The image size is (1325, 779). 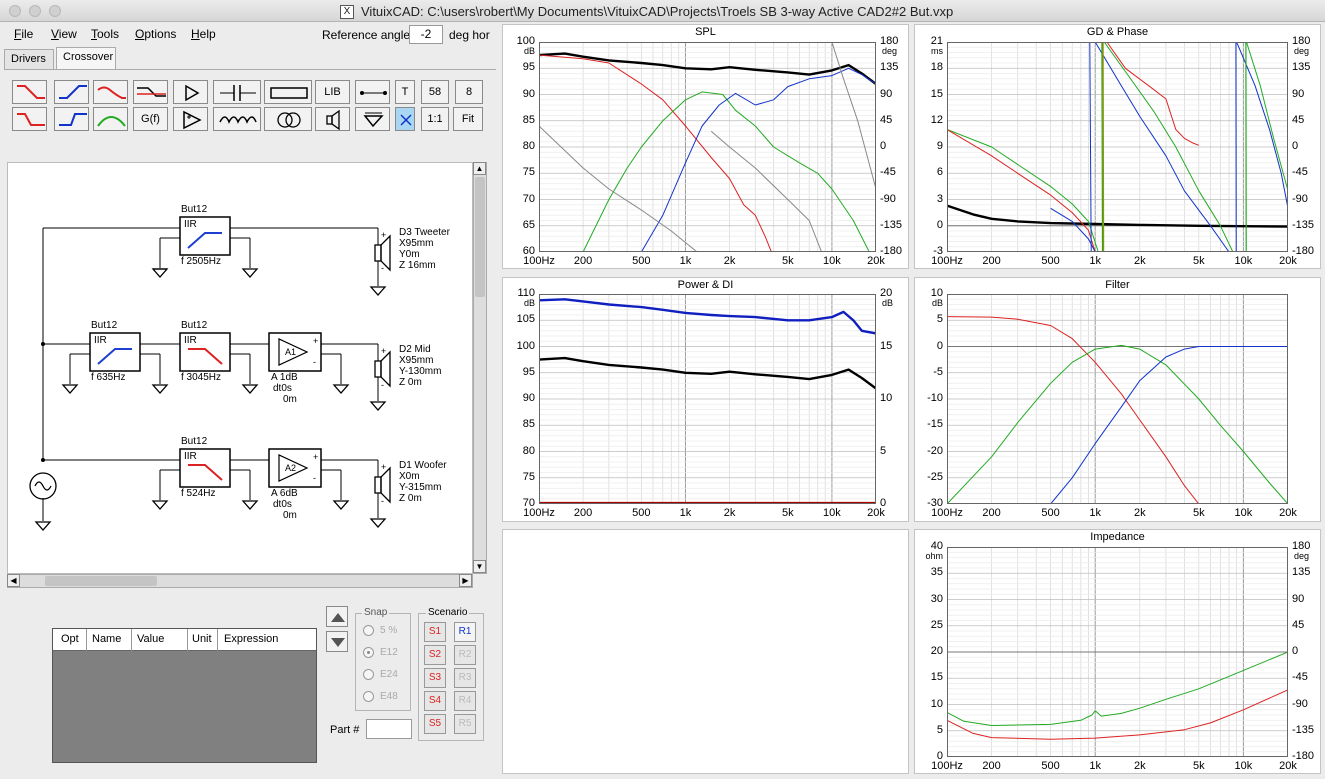 I want to click on text-tool-button: T, so click(x=405, y=92).